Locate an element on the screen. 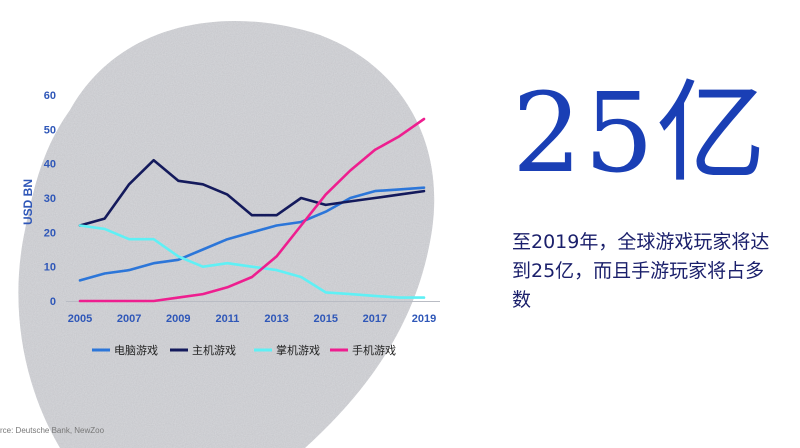  series-line-console is located at coordinates (252, 192).